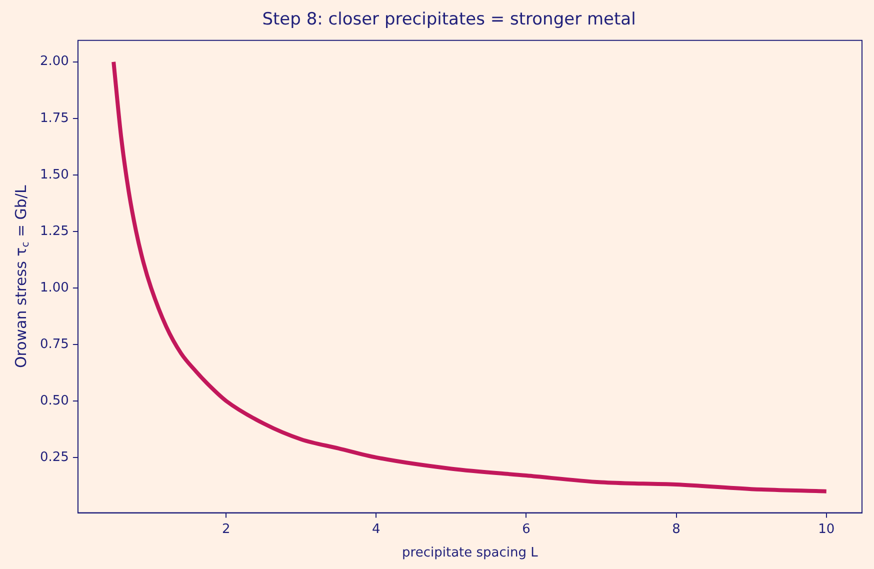 Image resolution: width=874 pixels, height=569 pixels. Describe the element at coordinates (826, 529) in the screenshot. I see `x-tick-label: 10` at that location.